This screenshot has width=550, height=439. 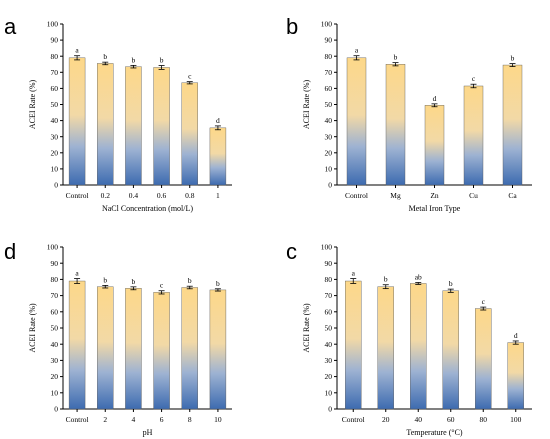 I want to click on bar-0.6, so click(x=161, y=126).